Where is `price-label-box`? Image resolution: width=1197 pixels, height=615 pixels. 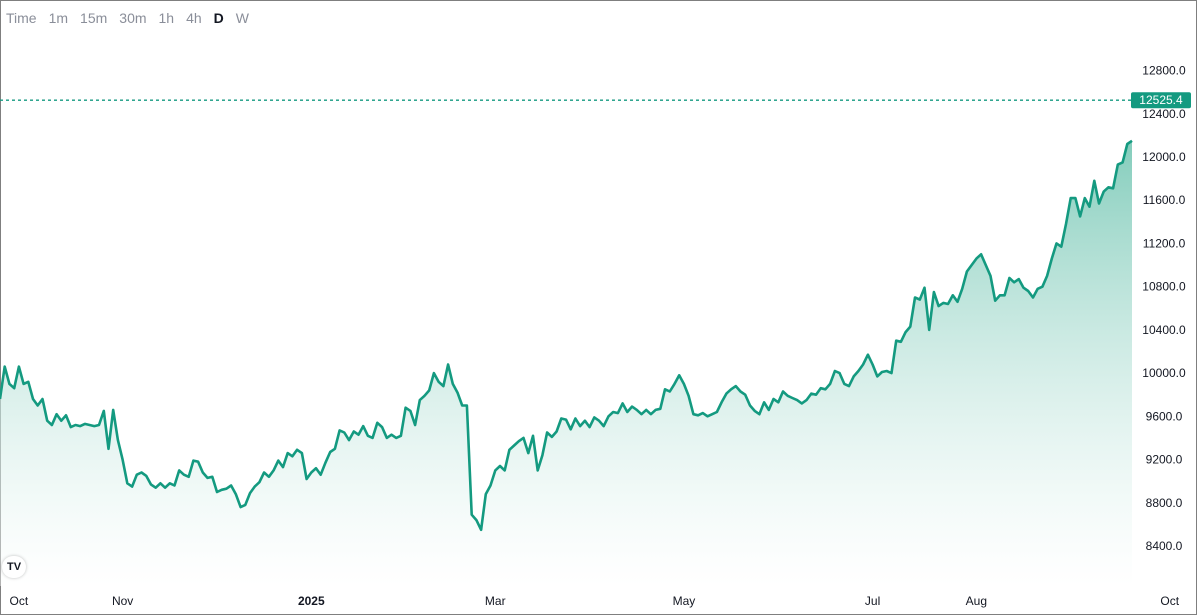
price-label-box is located at coordinates (1161, 100).